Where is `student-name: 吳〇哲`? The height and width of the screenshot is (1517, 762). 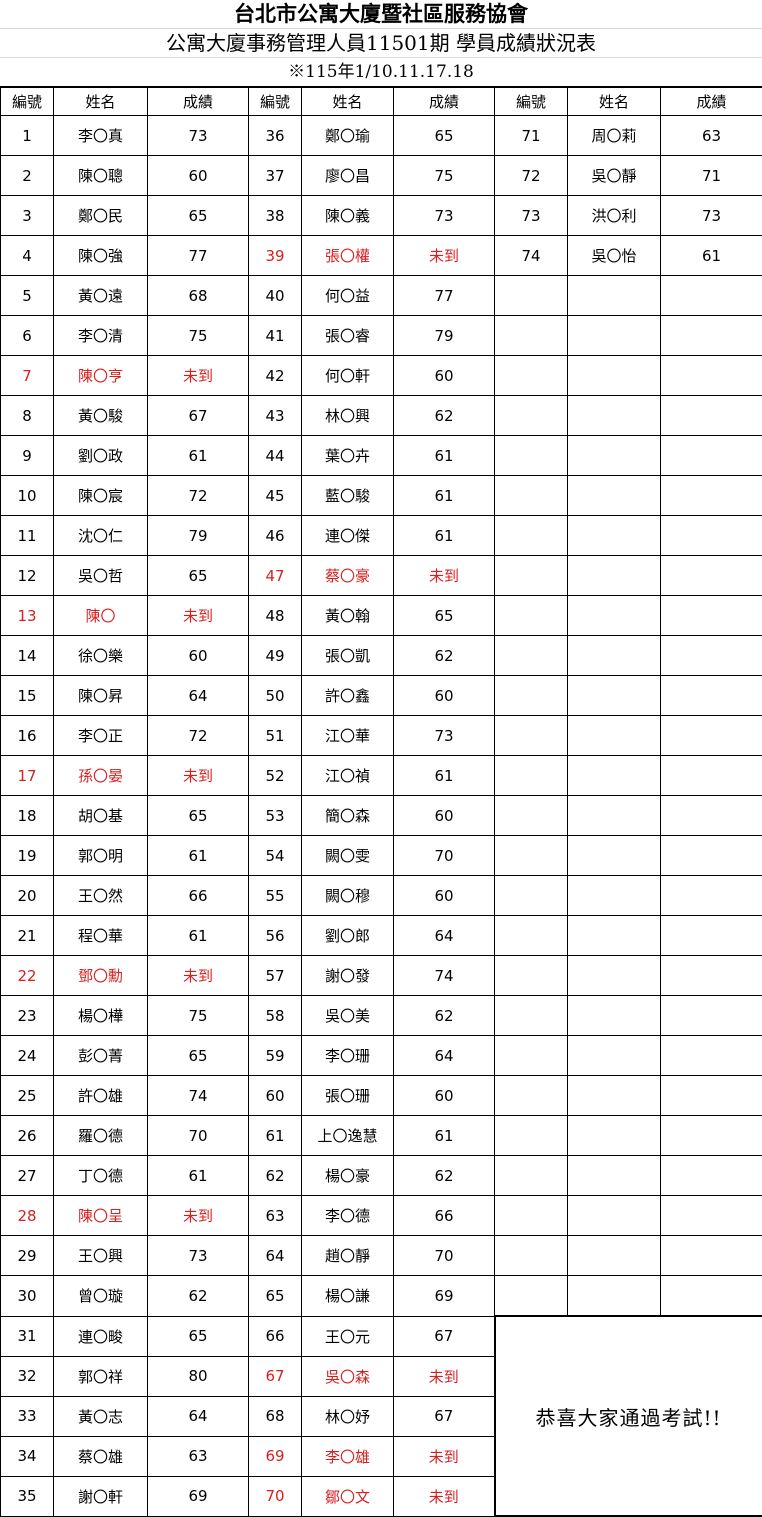
student-name: 吳〇哲 is located at coordinates (101, 576).